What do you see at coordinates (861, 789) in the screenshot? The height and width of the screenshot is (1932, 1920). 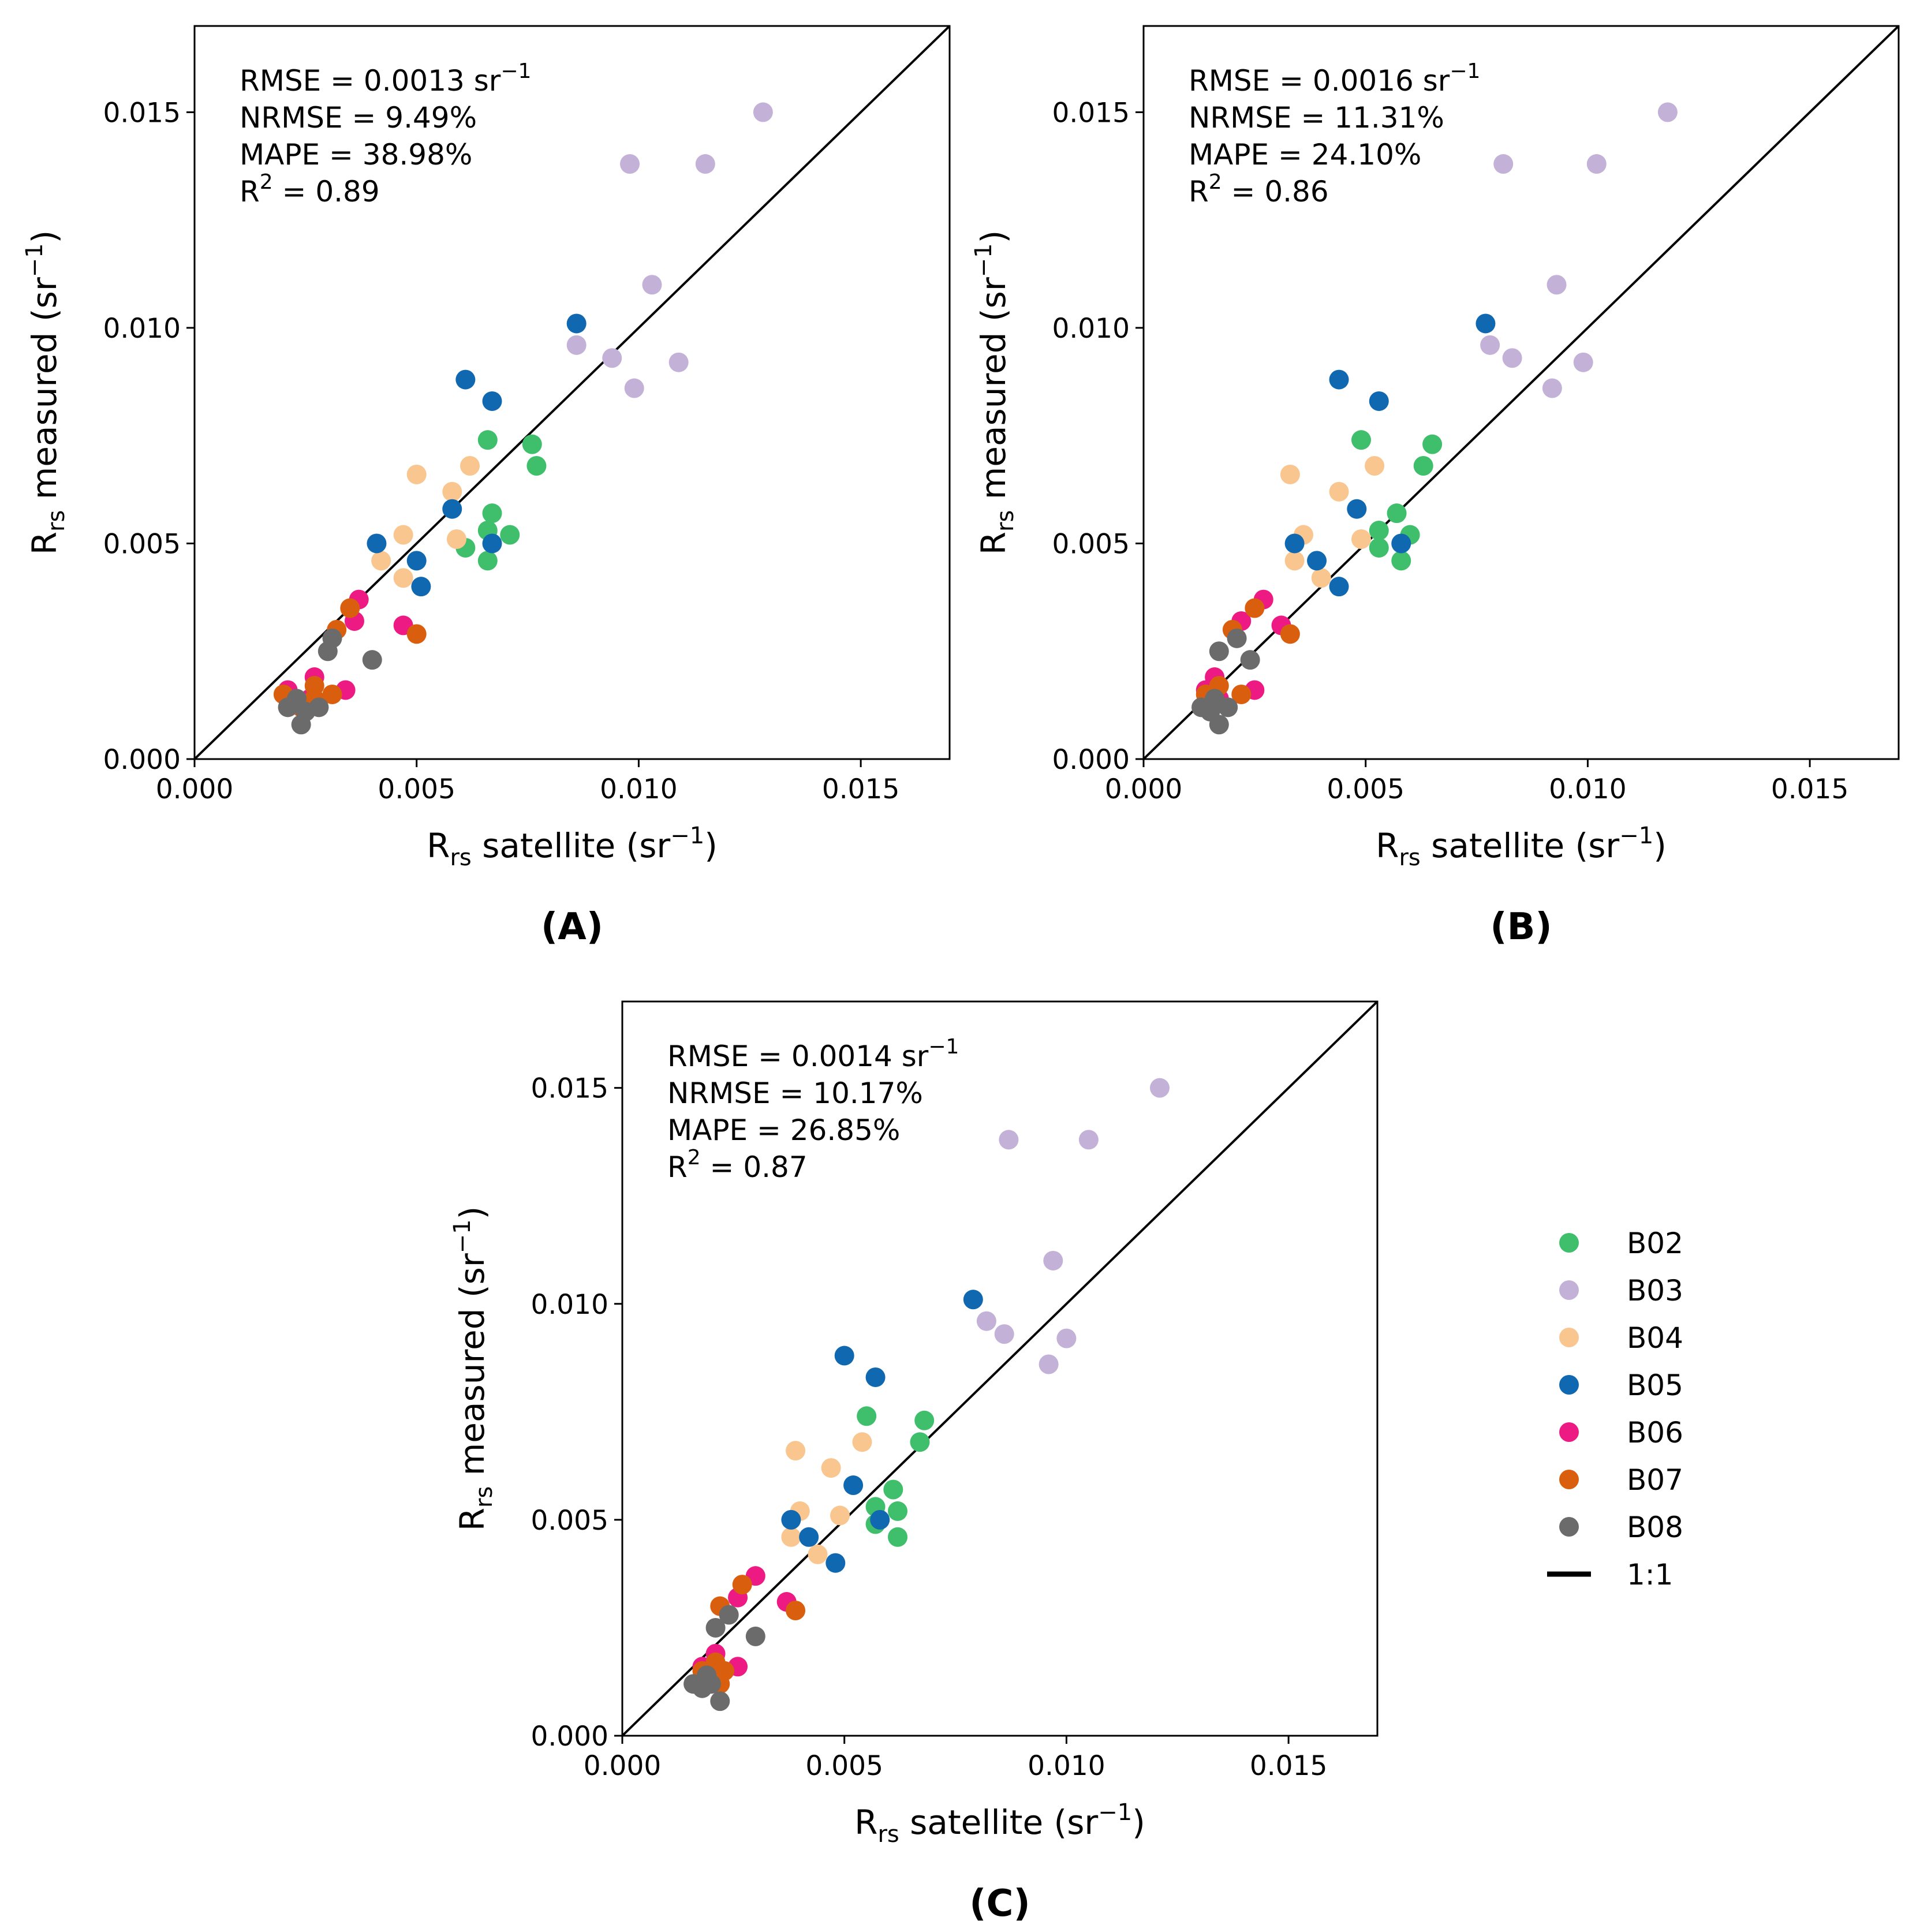 I see `panel-a-x-tick-label: 0.015` at bounding box center [861, 789].